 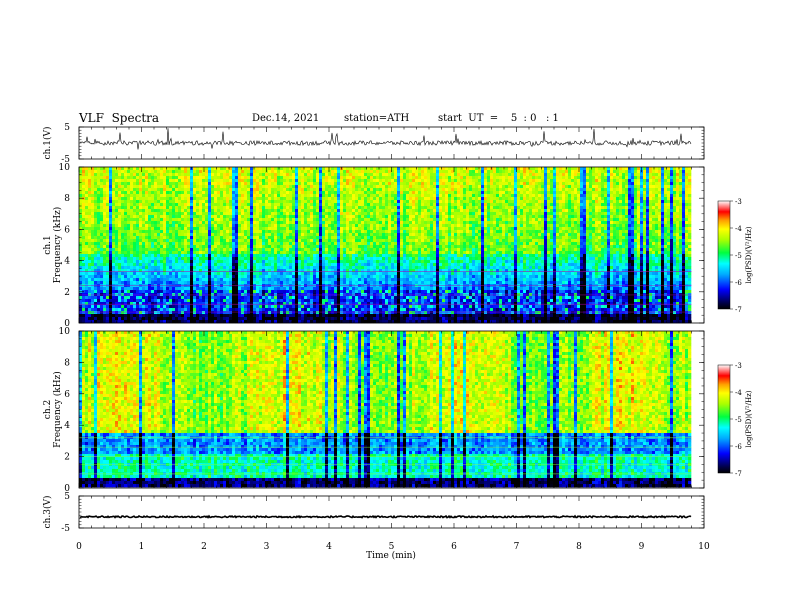 What do you see at coordinates (738, 256) in the screenshot?
I see `ch1-spectrogram-cbtick--5: -5` at bounding box center [738, 256].